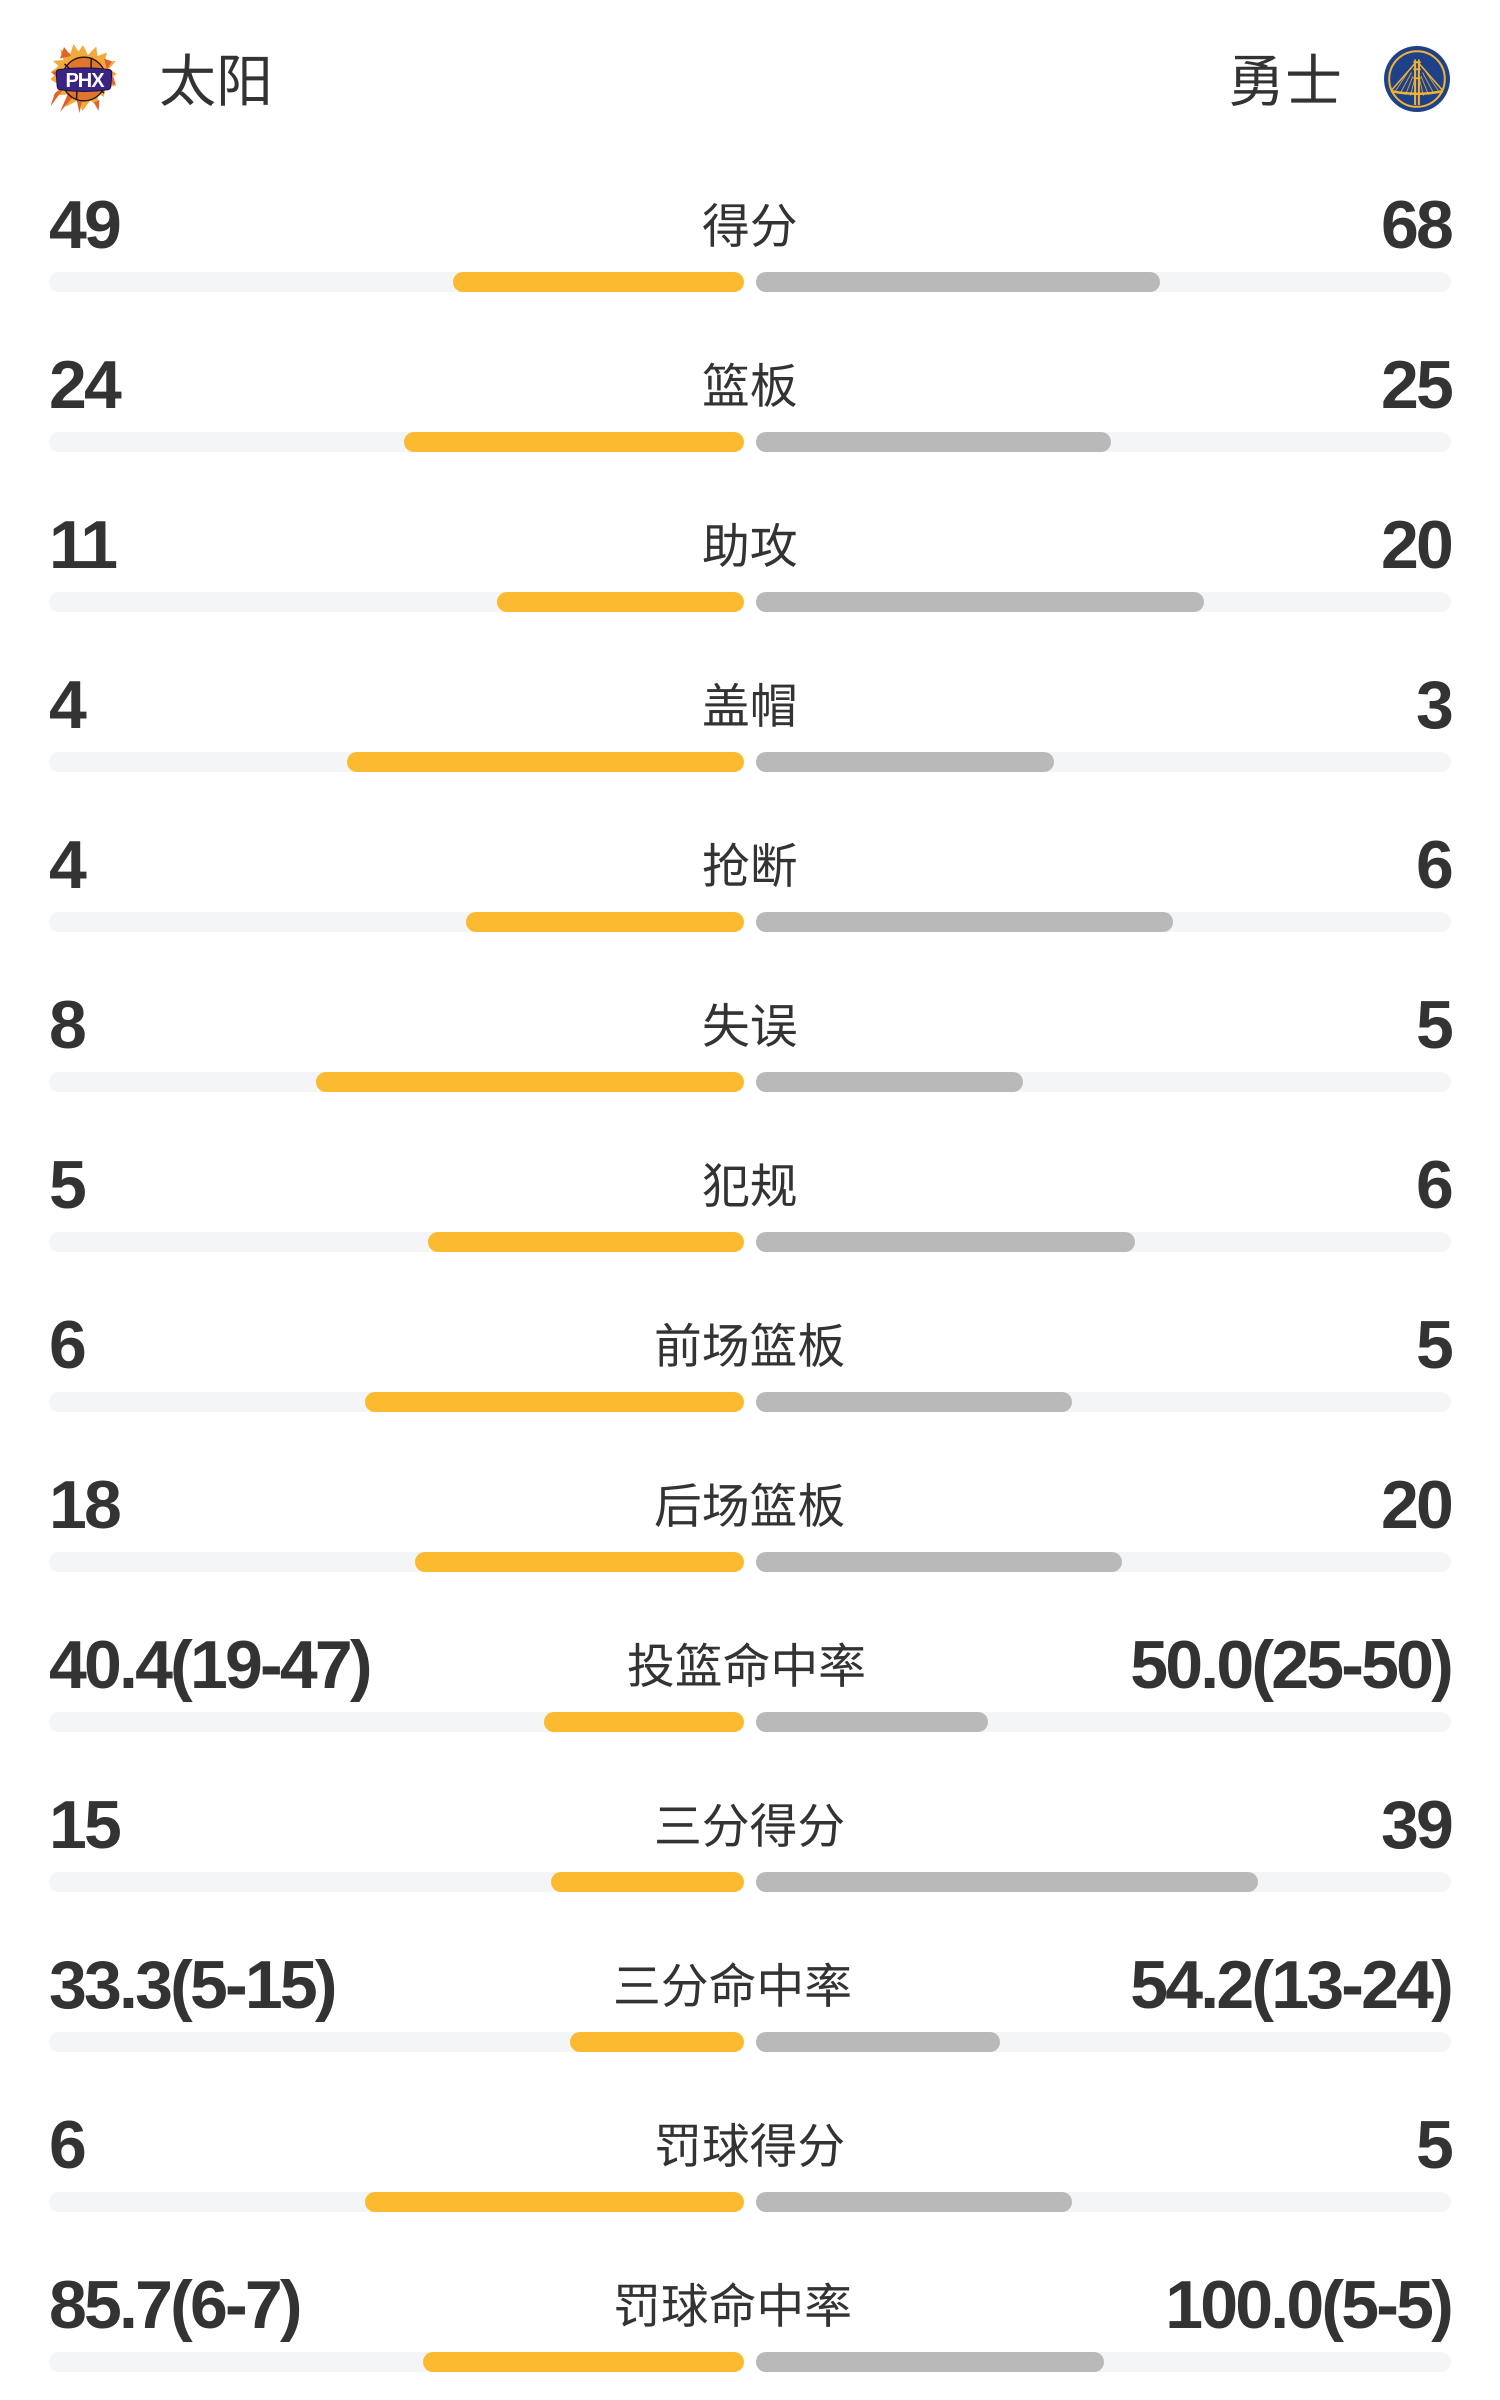  What do you see at coordinates (85, 81) in the screenshot?
I see `svg-text: PHX` at bounding box center [85, 81].